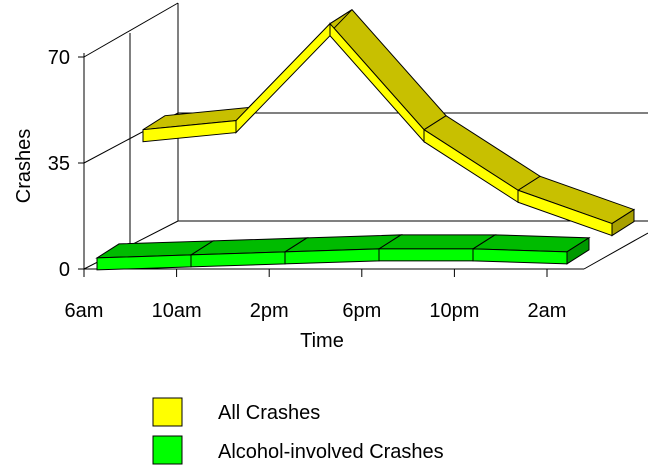 The image size is (648, 473). What do you see at coordinates (177, 311) in the screenshot?
I see `x-tick-label: 10am` at bounding box center [177, 311].